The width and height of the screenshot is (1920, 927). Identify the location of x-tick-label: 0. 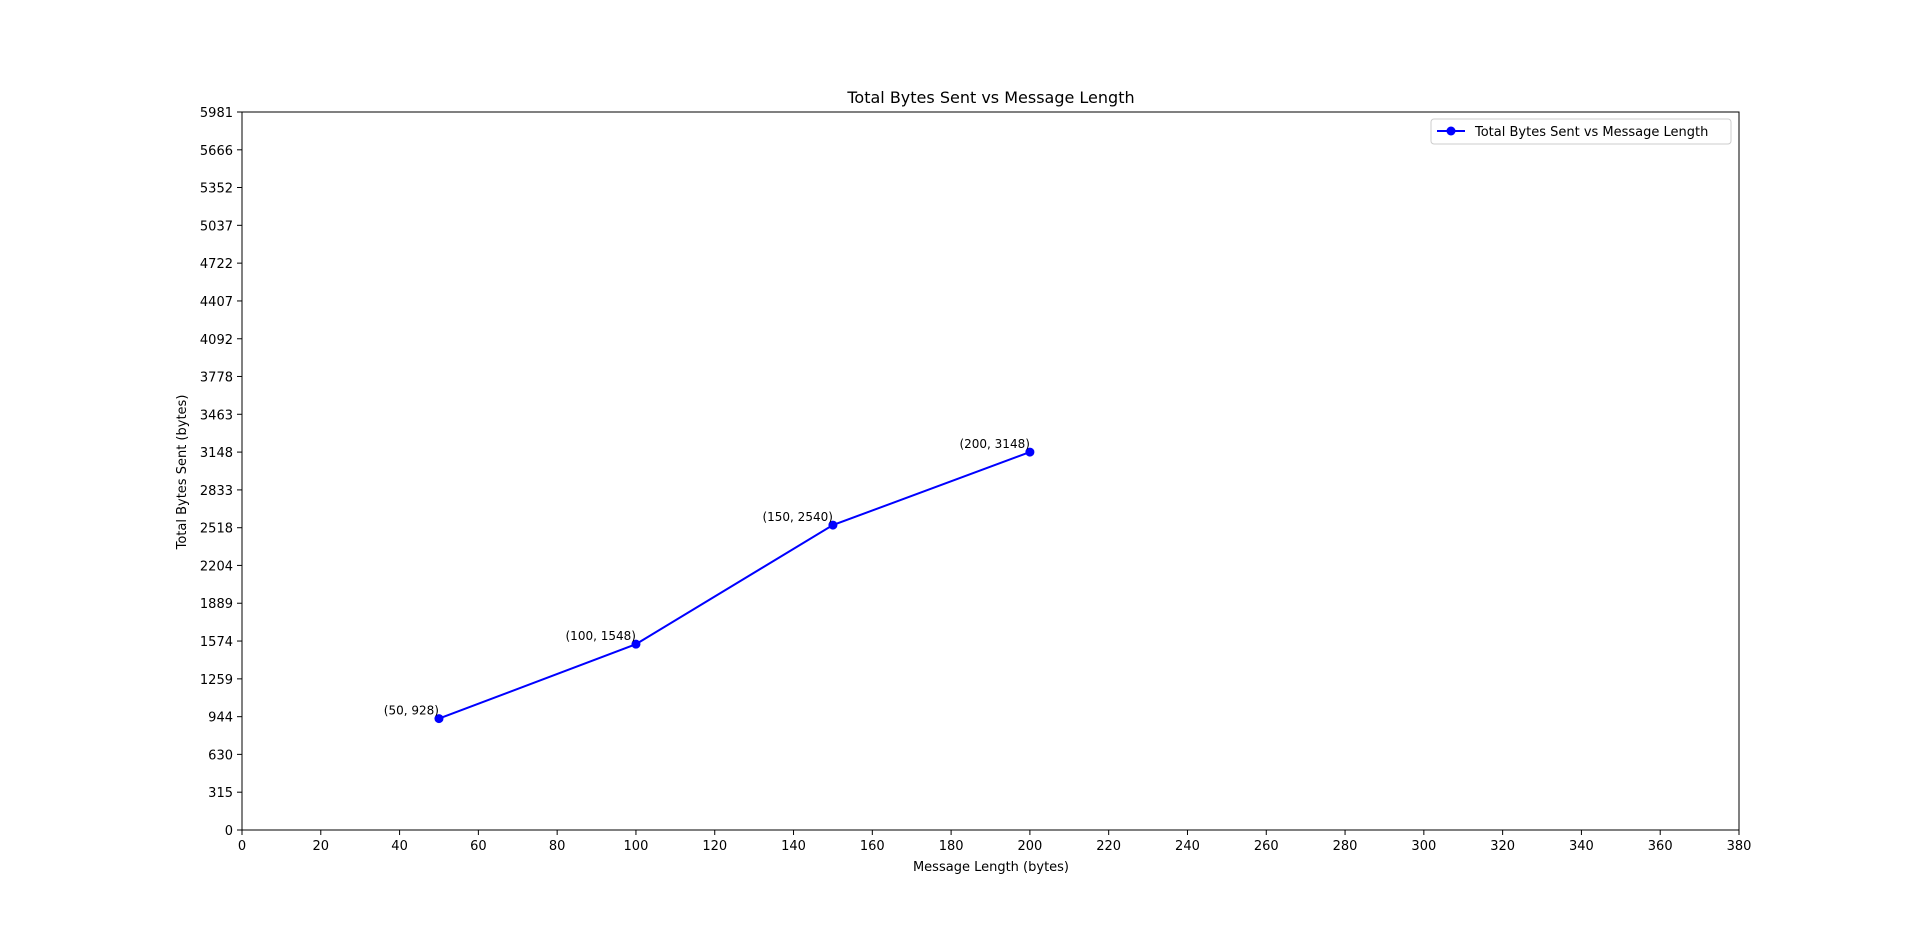
(242, 846).